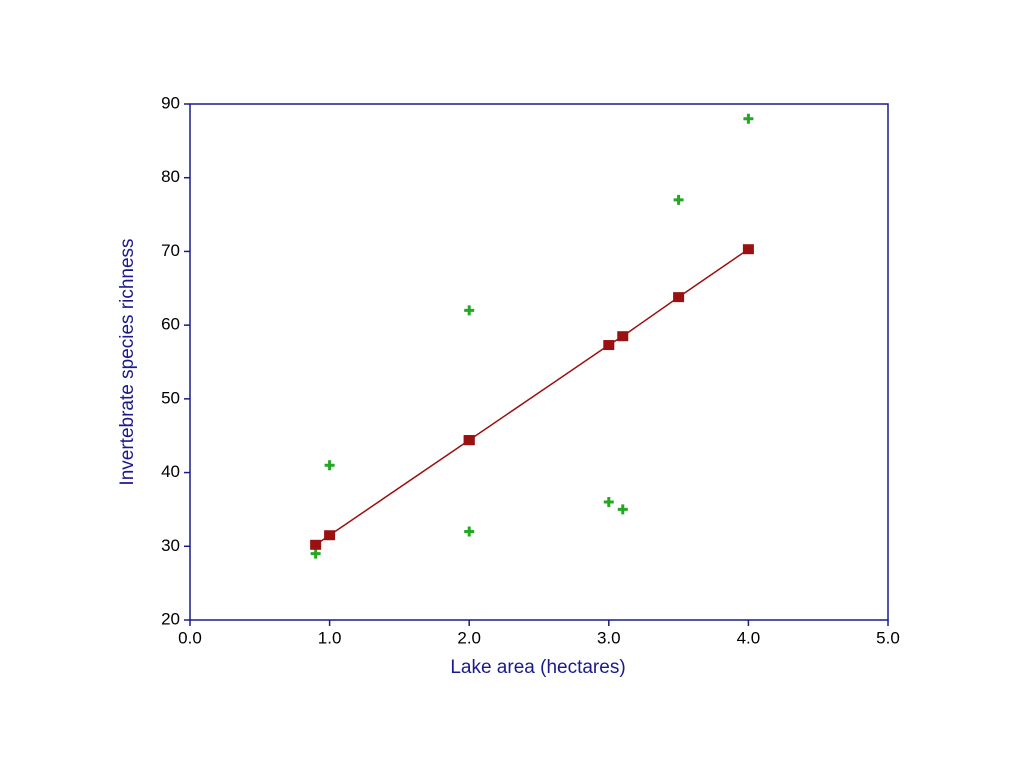 This screenshot has height=768, width=1024. I want to click on x-tick-label: 2.0, so click(469, 637).